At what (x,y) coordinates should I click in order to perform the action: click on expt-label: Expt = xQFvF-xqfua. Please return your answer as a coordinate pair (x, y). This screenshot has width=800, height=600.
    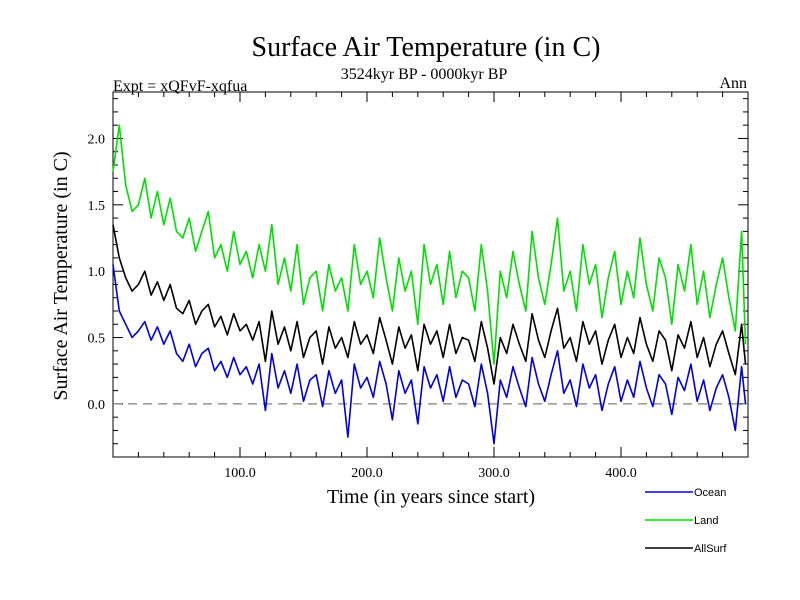
    Looking at the image, I should click on (180, 86).